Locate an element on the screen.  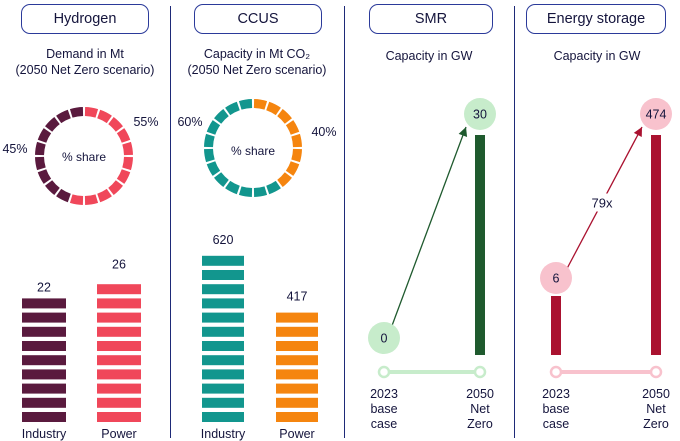
hydrogen-title: Hydrogen is located at coordinates (85, 19).